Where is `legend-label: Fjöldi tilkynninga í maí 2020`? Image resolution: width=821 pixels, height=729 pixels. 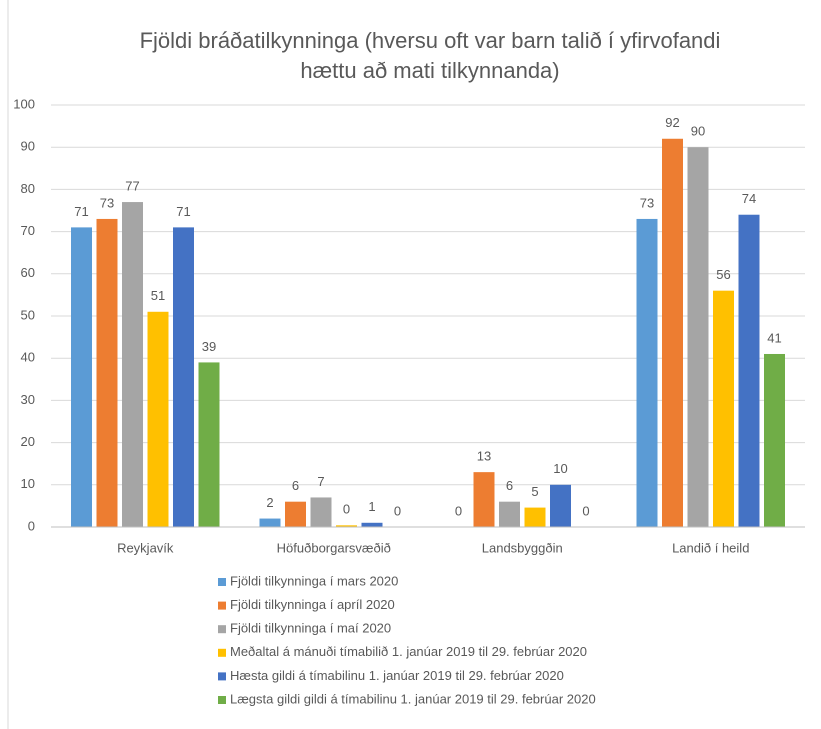
legend-label: Fjöldi tilkynninga í maí 2020 is located at coordinates (310, 628).